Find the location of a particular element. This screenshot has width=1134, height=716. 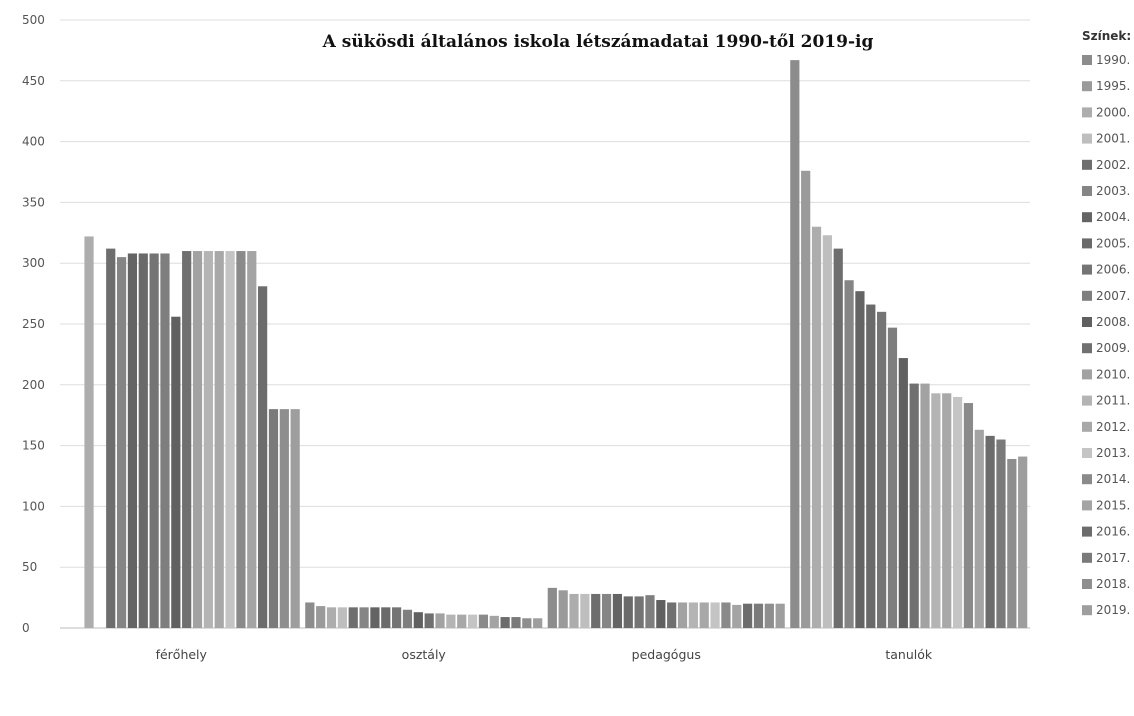

y-tick-label: 50 is located at coordinates (29, 567).